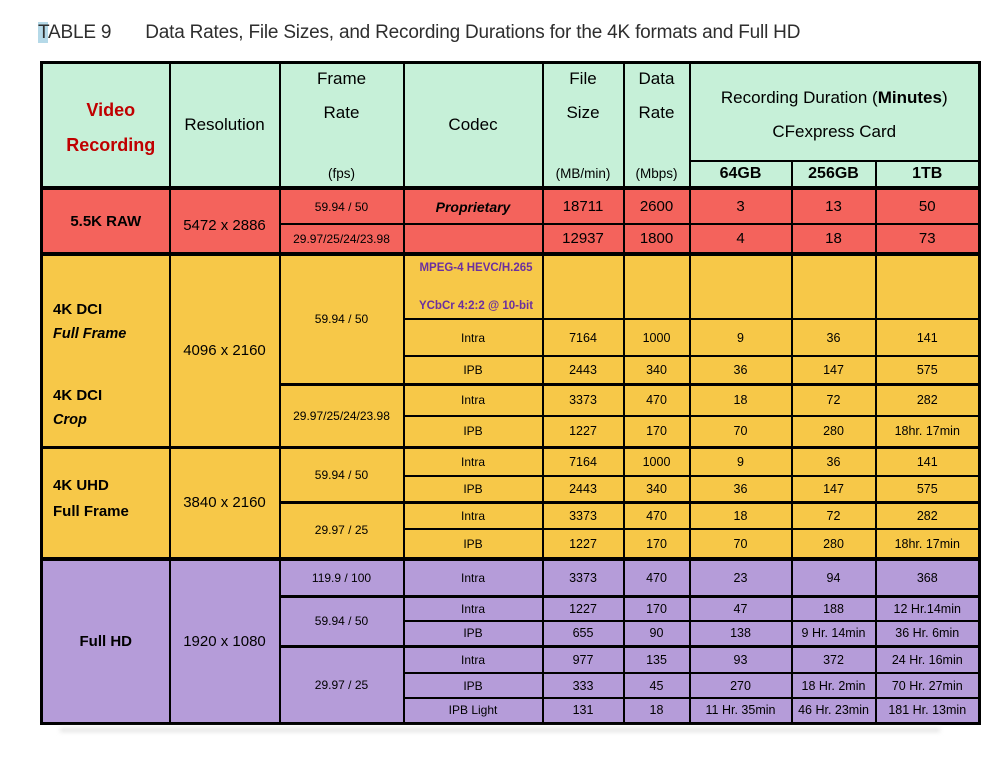 The image size is (1000, 761). I want to click on duration-256gb-cell: 147, so click(833, 489).